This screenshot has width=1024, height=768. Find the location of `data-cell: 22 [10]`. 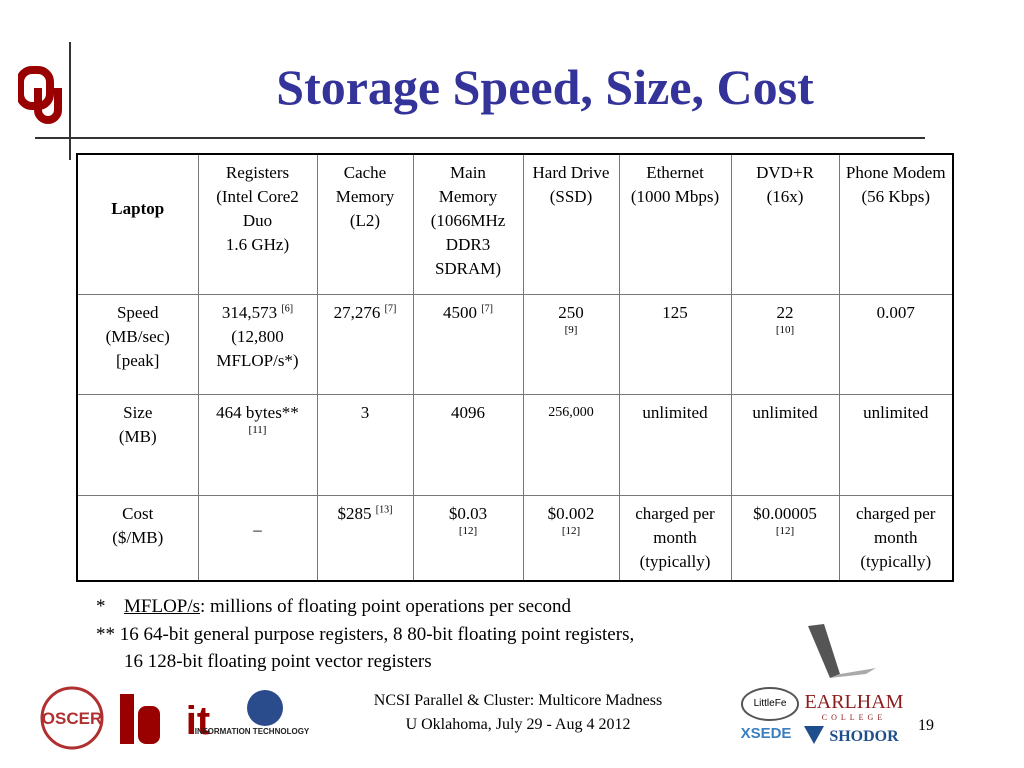

data-cell: 22 [10] is located at coordinates (785, 344).